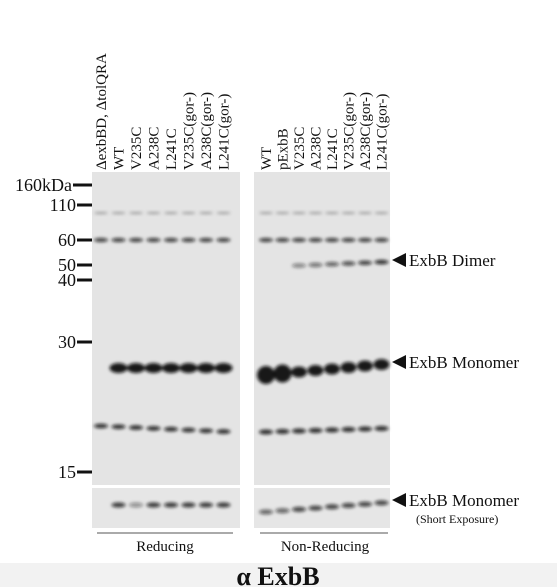 The width and height of the screenshot is (557, 587). Describe the element at coordinates (67, 472) in the screenshot. I see `marker-label: 15` at that location.